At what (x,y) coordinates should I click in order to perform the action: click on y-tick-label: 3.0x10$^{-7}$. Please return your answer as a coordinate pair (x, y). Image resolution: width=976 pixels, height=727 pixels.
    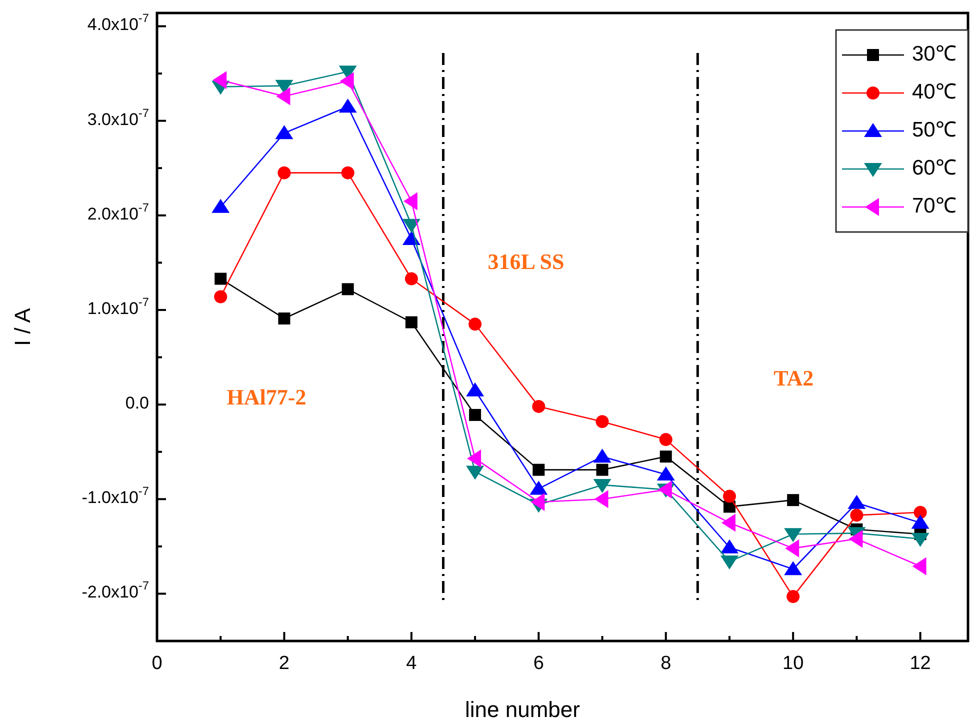
    Looking at the image, I should click on (118, 118).